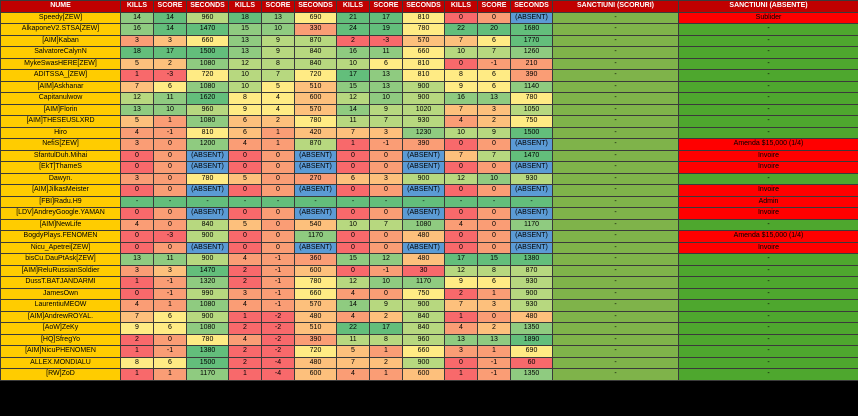  Describe the element at coordinates (768, 6) in the screenshot. I see `header-14: SANCTIUNI (ABSENTE)` at that location.